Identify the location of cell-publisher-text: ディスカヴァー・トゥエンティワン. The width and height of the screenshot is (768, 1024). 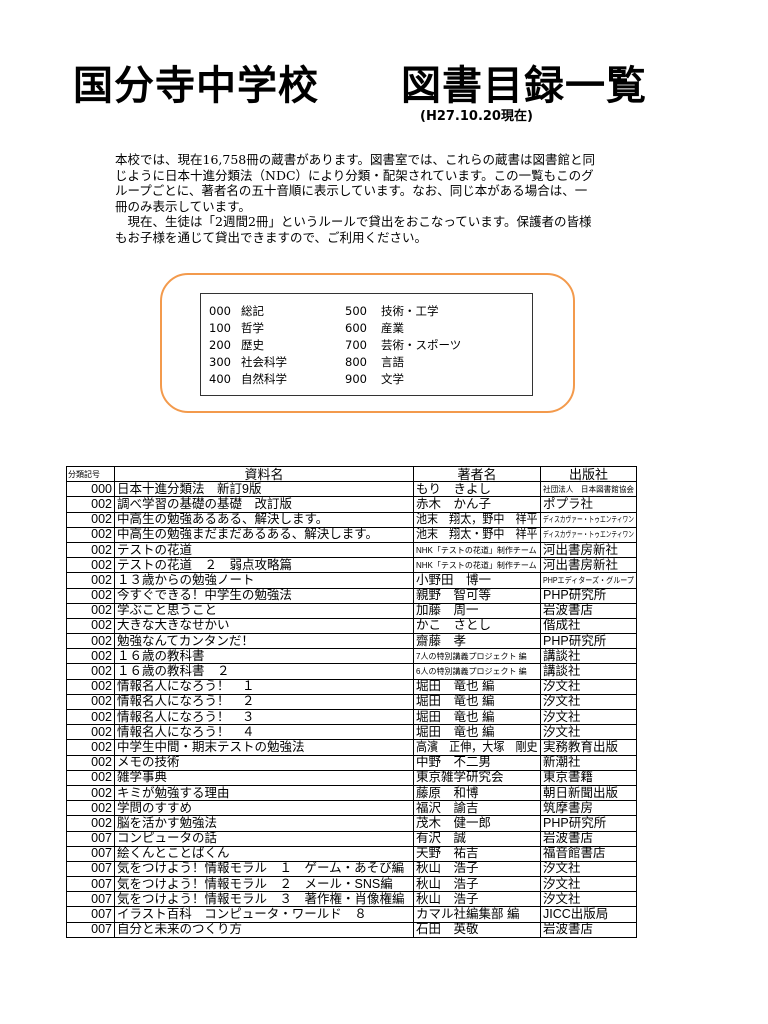
(589, 520).